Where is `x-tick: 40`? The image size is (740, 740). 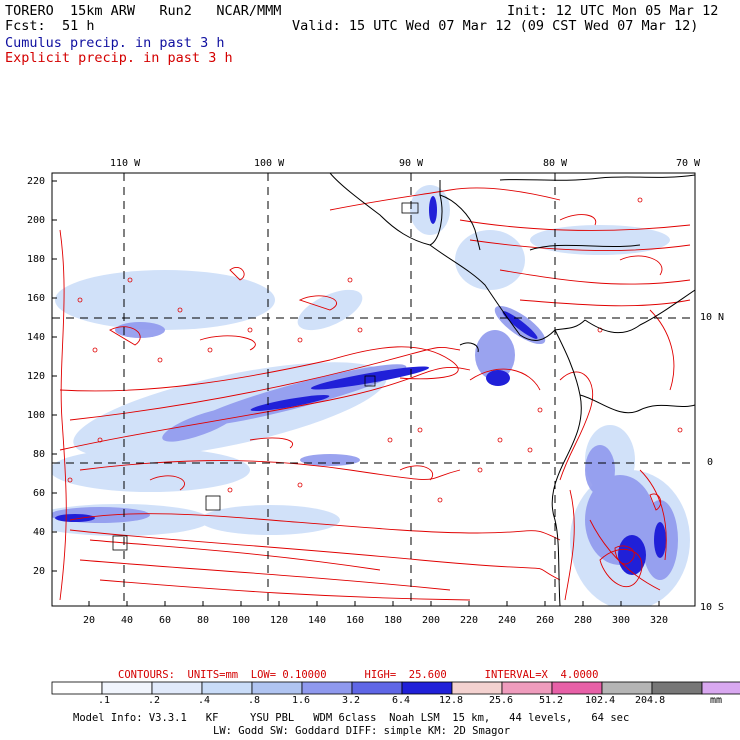 x-tick: 40 is located at coordinates (127, 620).